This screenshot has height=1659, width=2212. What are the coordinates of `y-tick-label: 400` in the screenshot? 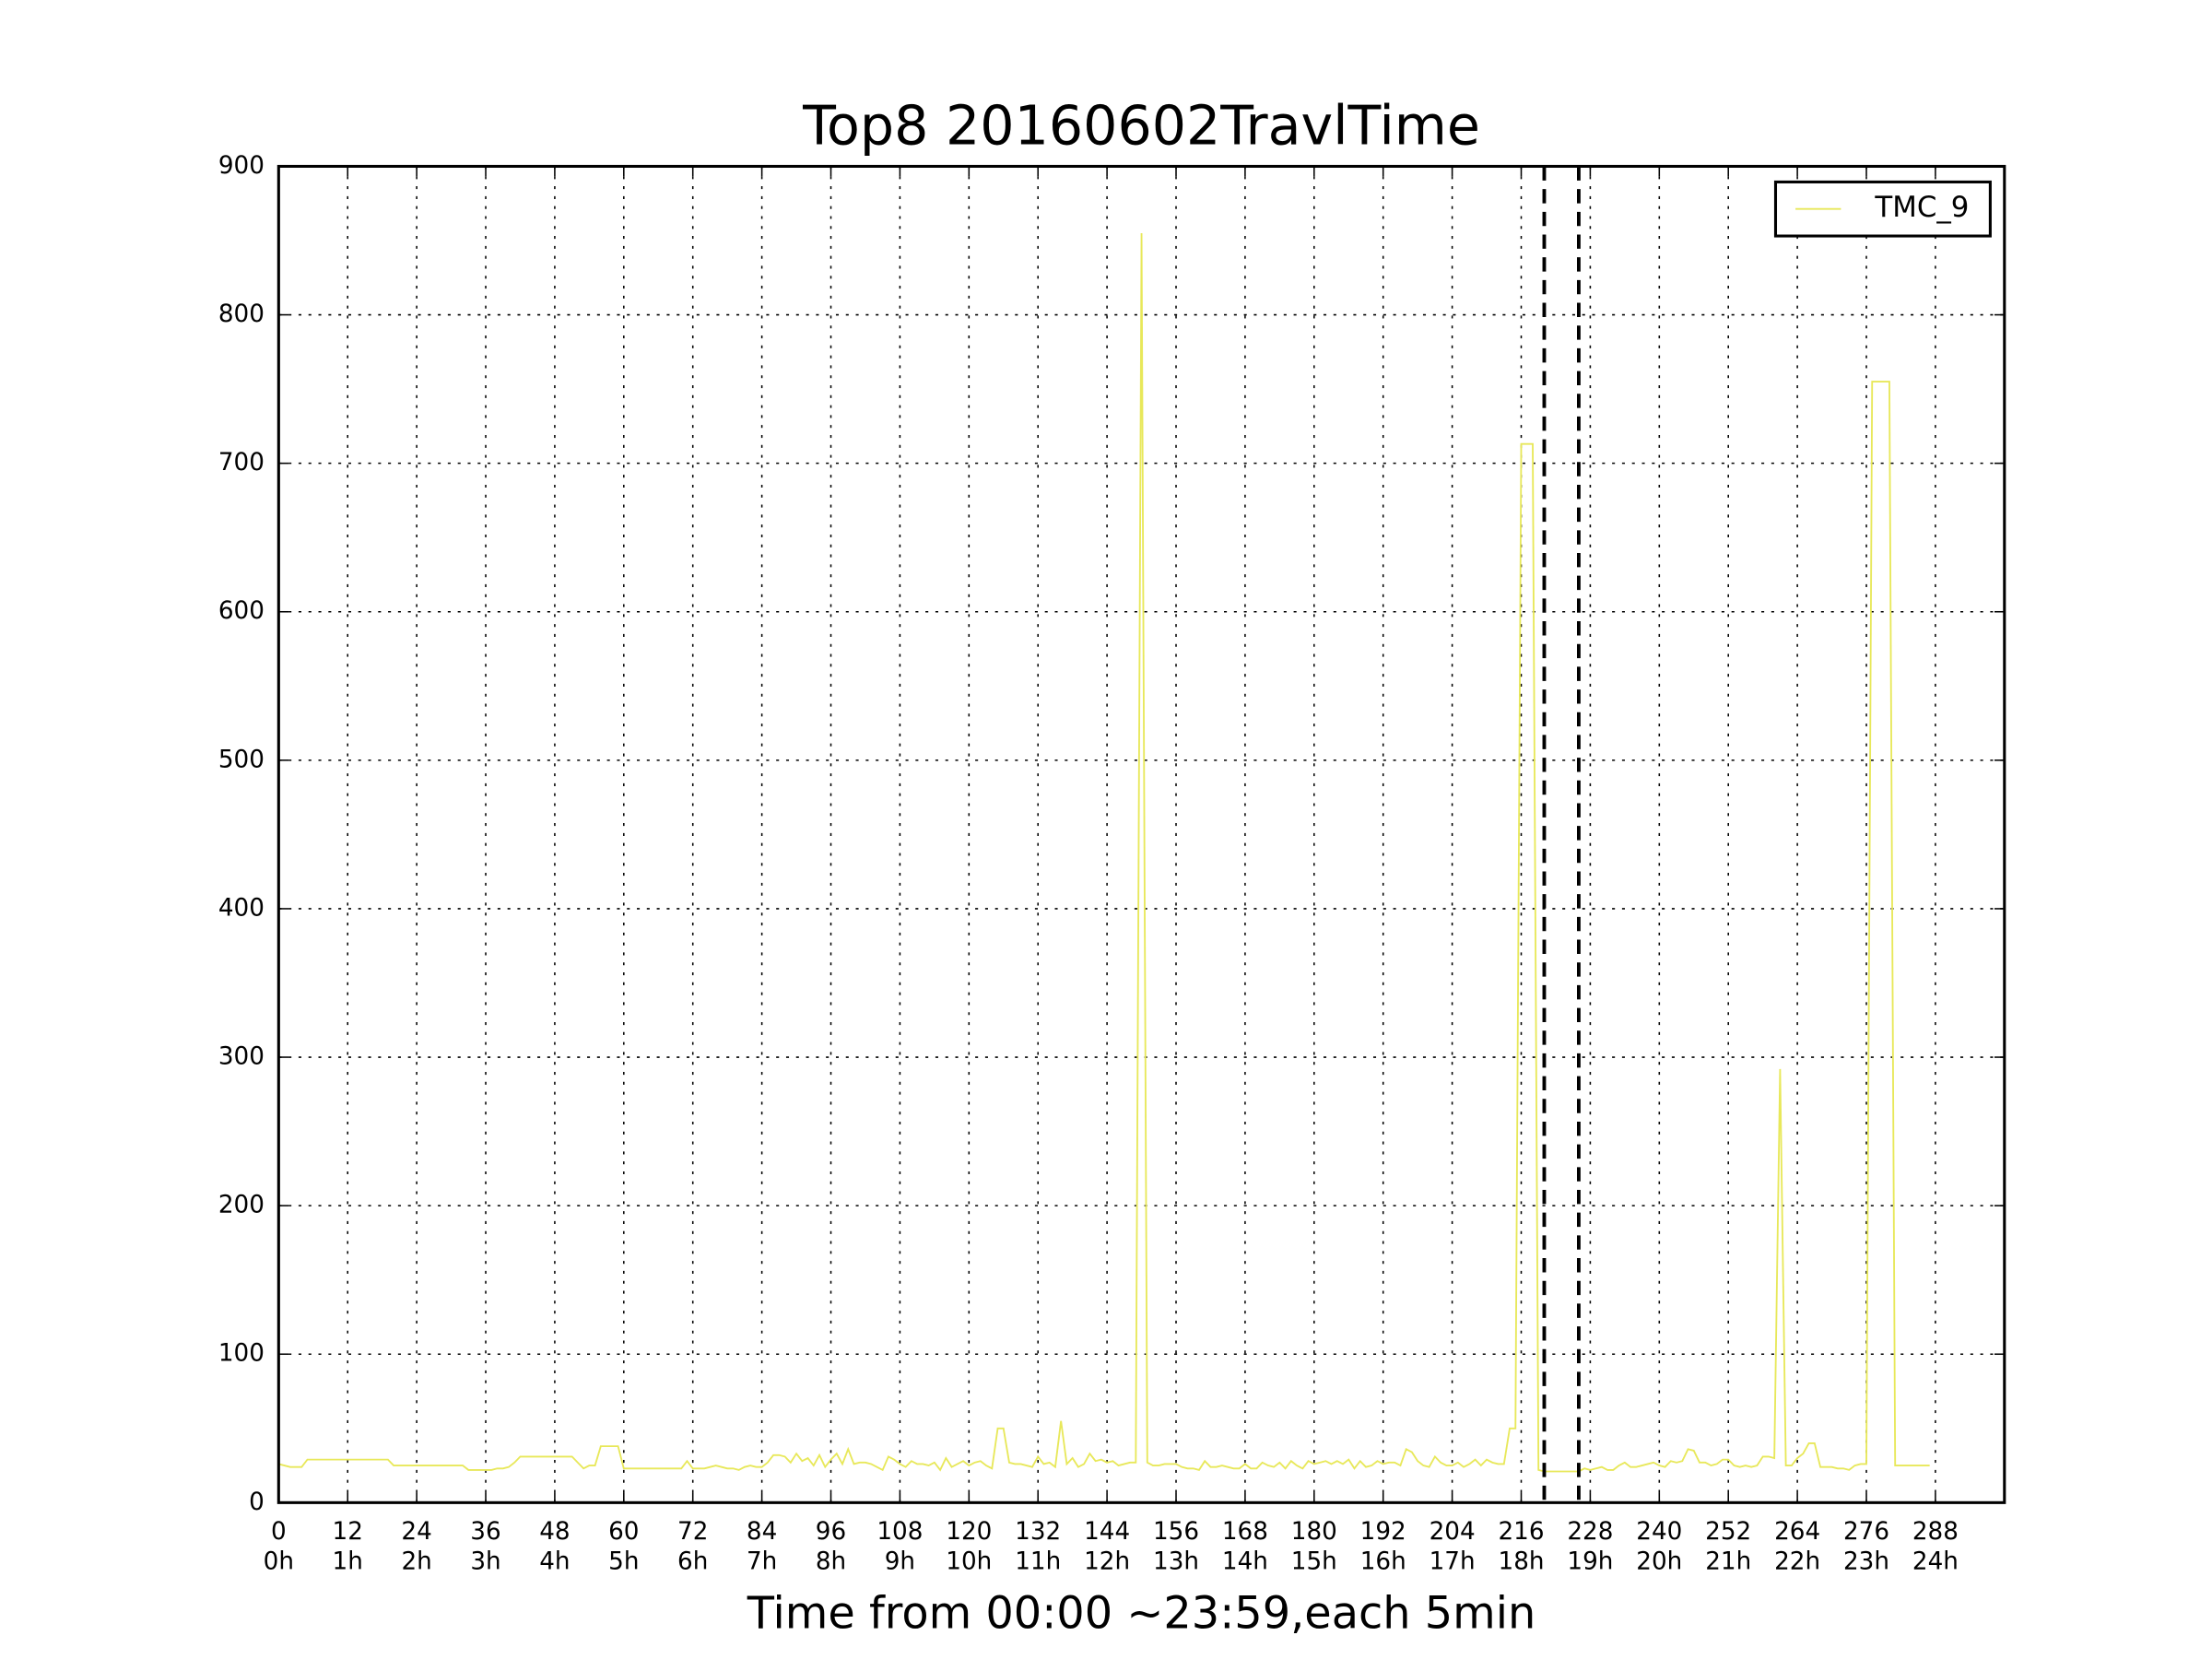 It's located at (241, 908).